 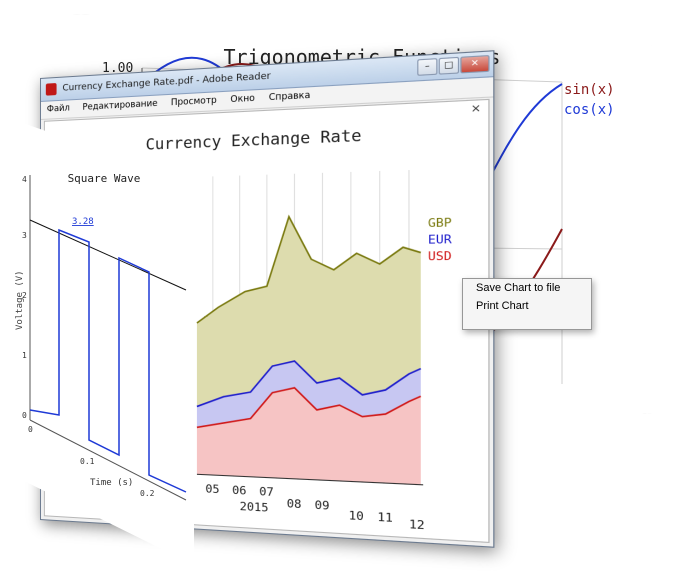 I want to click on square-x-tick-01: 0.1, so click(x=87, y=461).